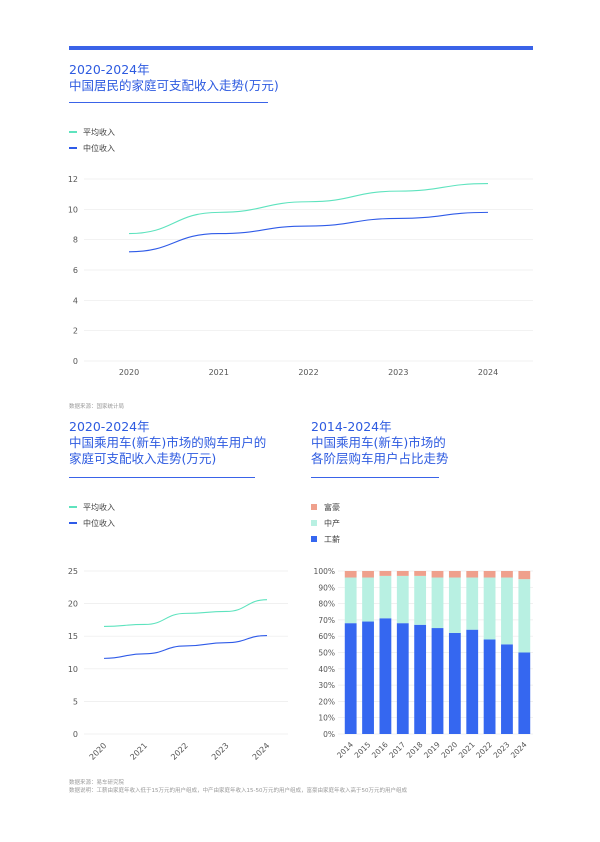  Describe the element at coordinates (168, 102) in the screenshot. I see `chart1-title-underline` at that location.